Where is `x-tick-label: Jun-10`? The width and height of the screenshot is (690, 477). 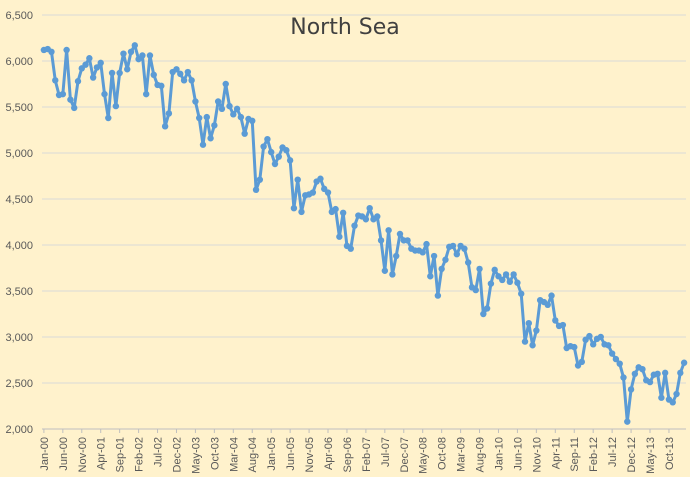 x-tick-label: Jun-10 is located at coordinates (518, 454).